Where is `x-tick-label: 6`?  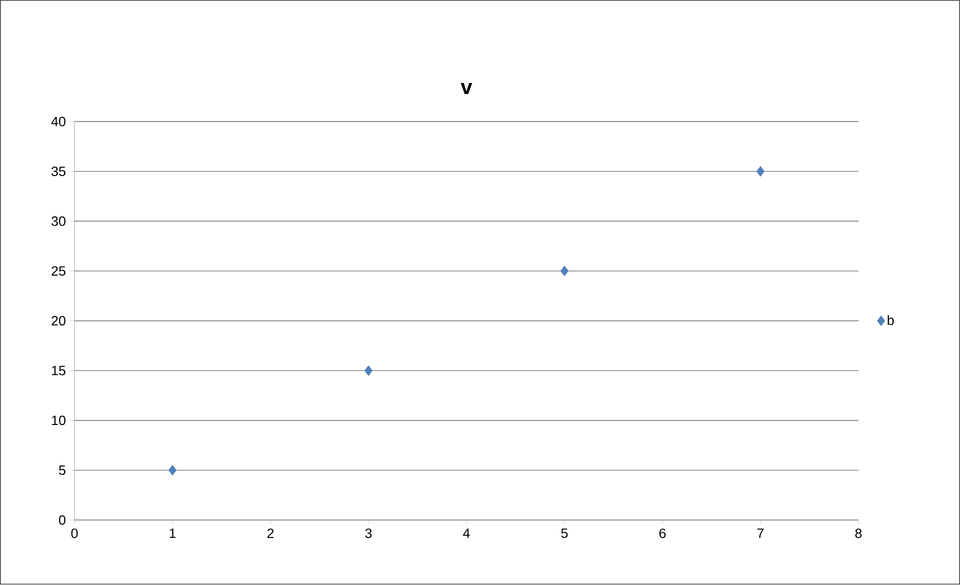 x-tick-label: 6 is located at coordinates (662, 533).